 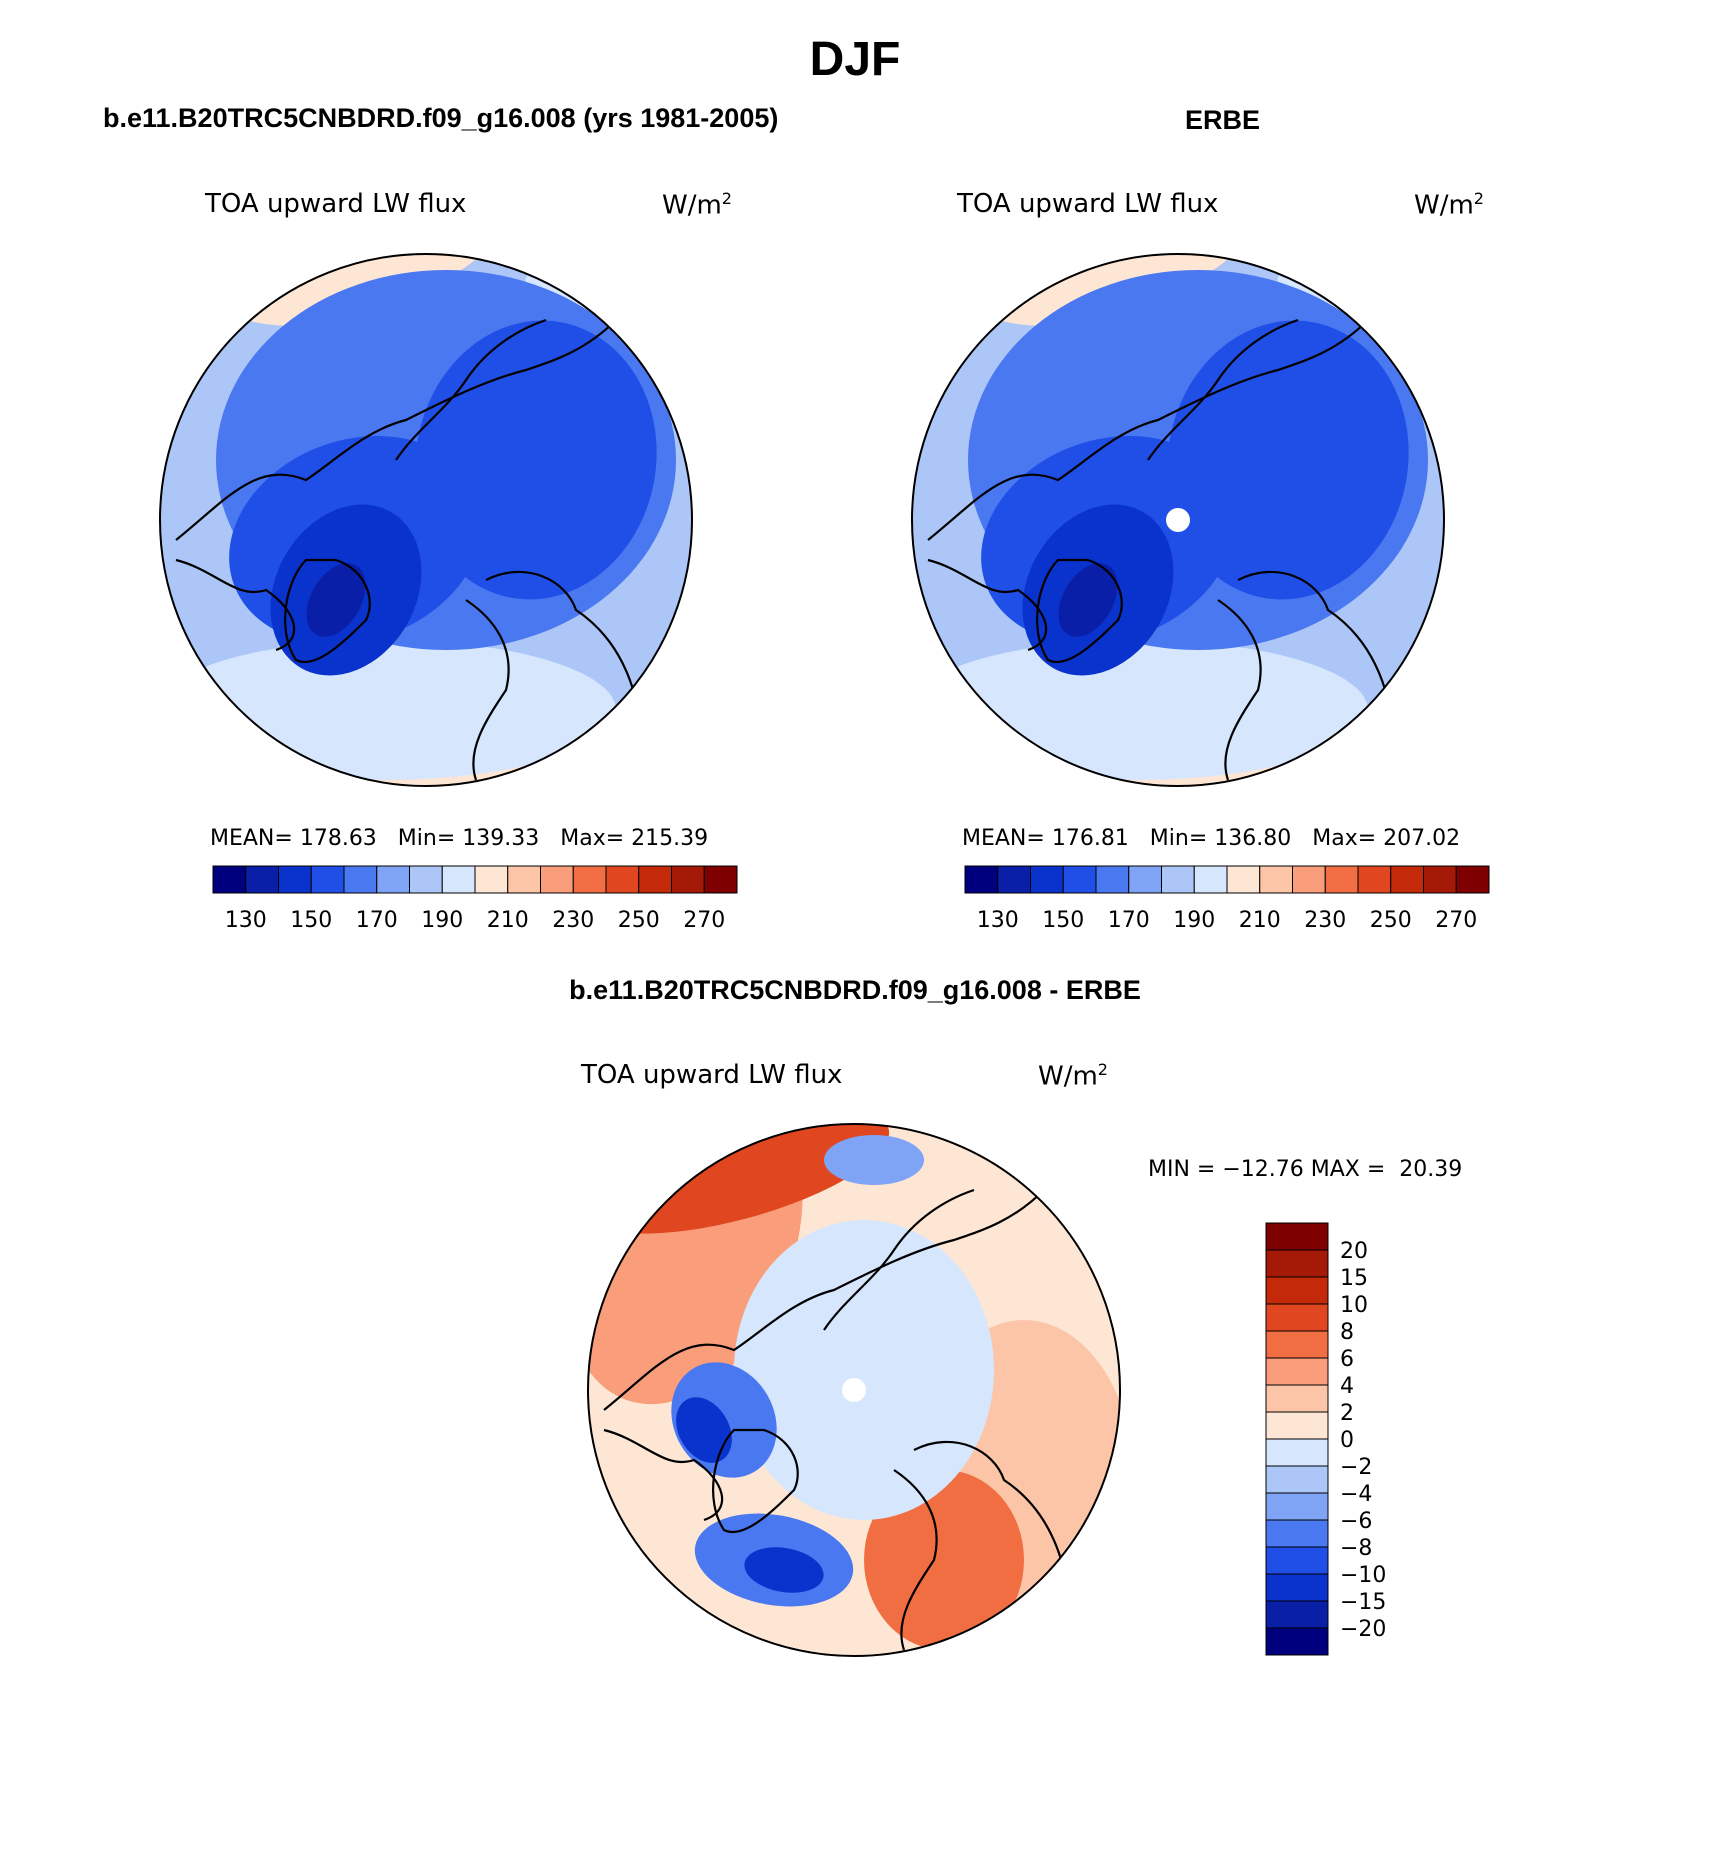 I want to click on obs-map-border, so click(x=1178, y=520).